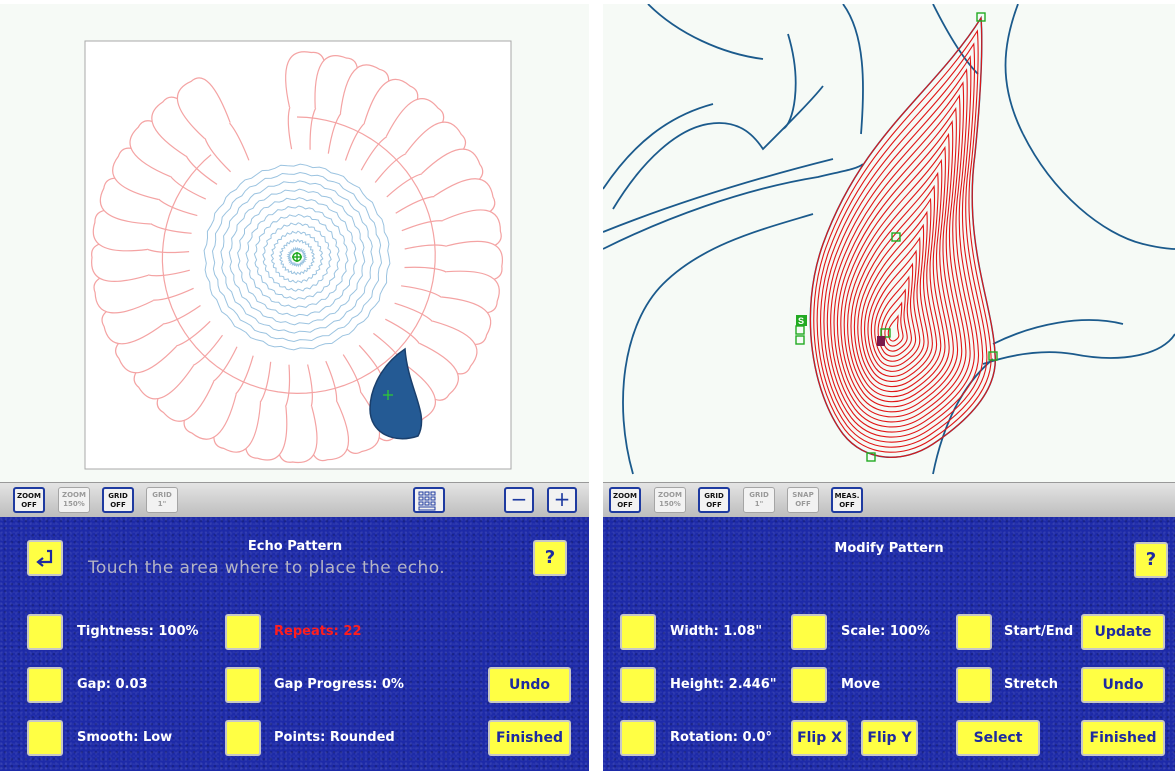  What do you see at coordinates (45, 632) in the screenshot?
I see `tightness-button` at bounding box center [45, 632].